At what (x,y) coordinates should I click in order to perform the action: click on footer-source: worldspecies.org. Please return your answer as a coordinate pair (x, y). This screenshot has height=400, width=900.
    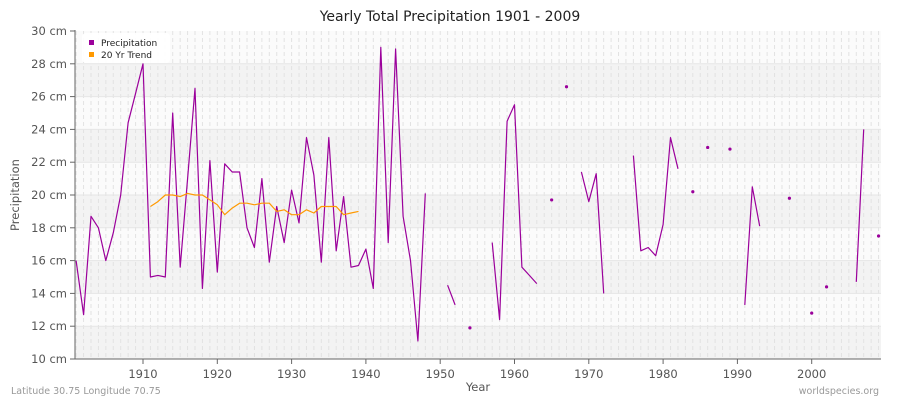
    Looking at the image, I should click on (839, 391).